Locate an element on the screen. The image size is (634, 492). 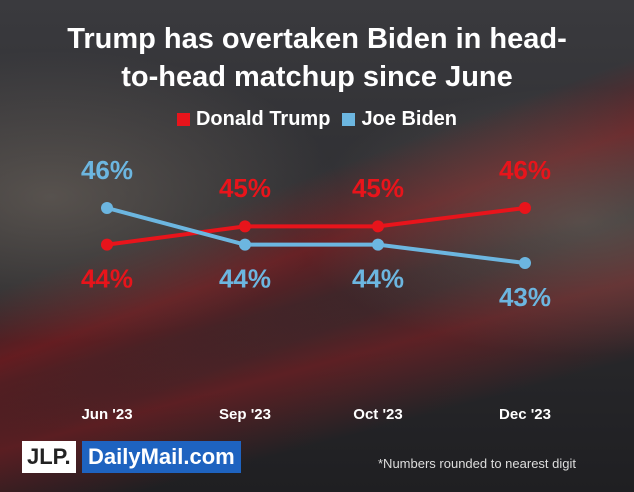
footnote: *Numbers rounded to nearest digit is located at coordinates (477, 463).